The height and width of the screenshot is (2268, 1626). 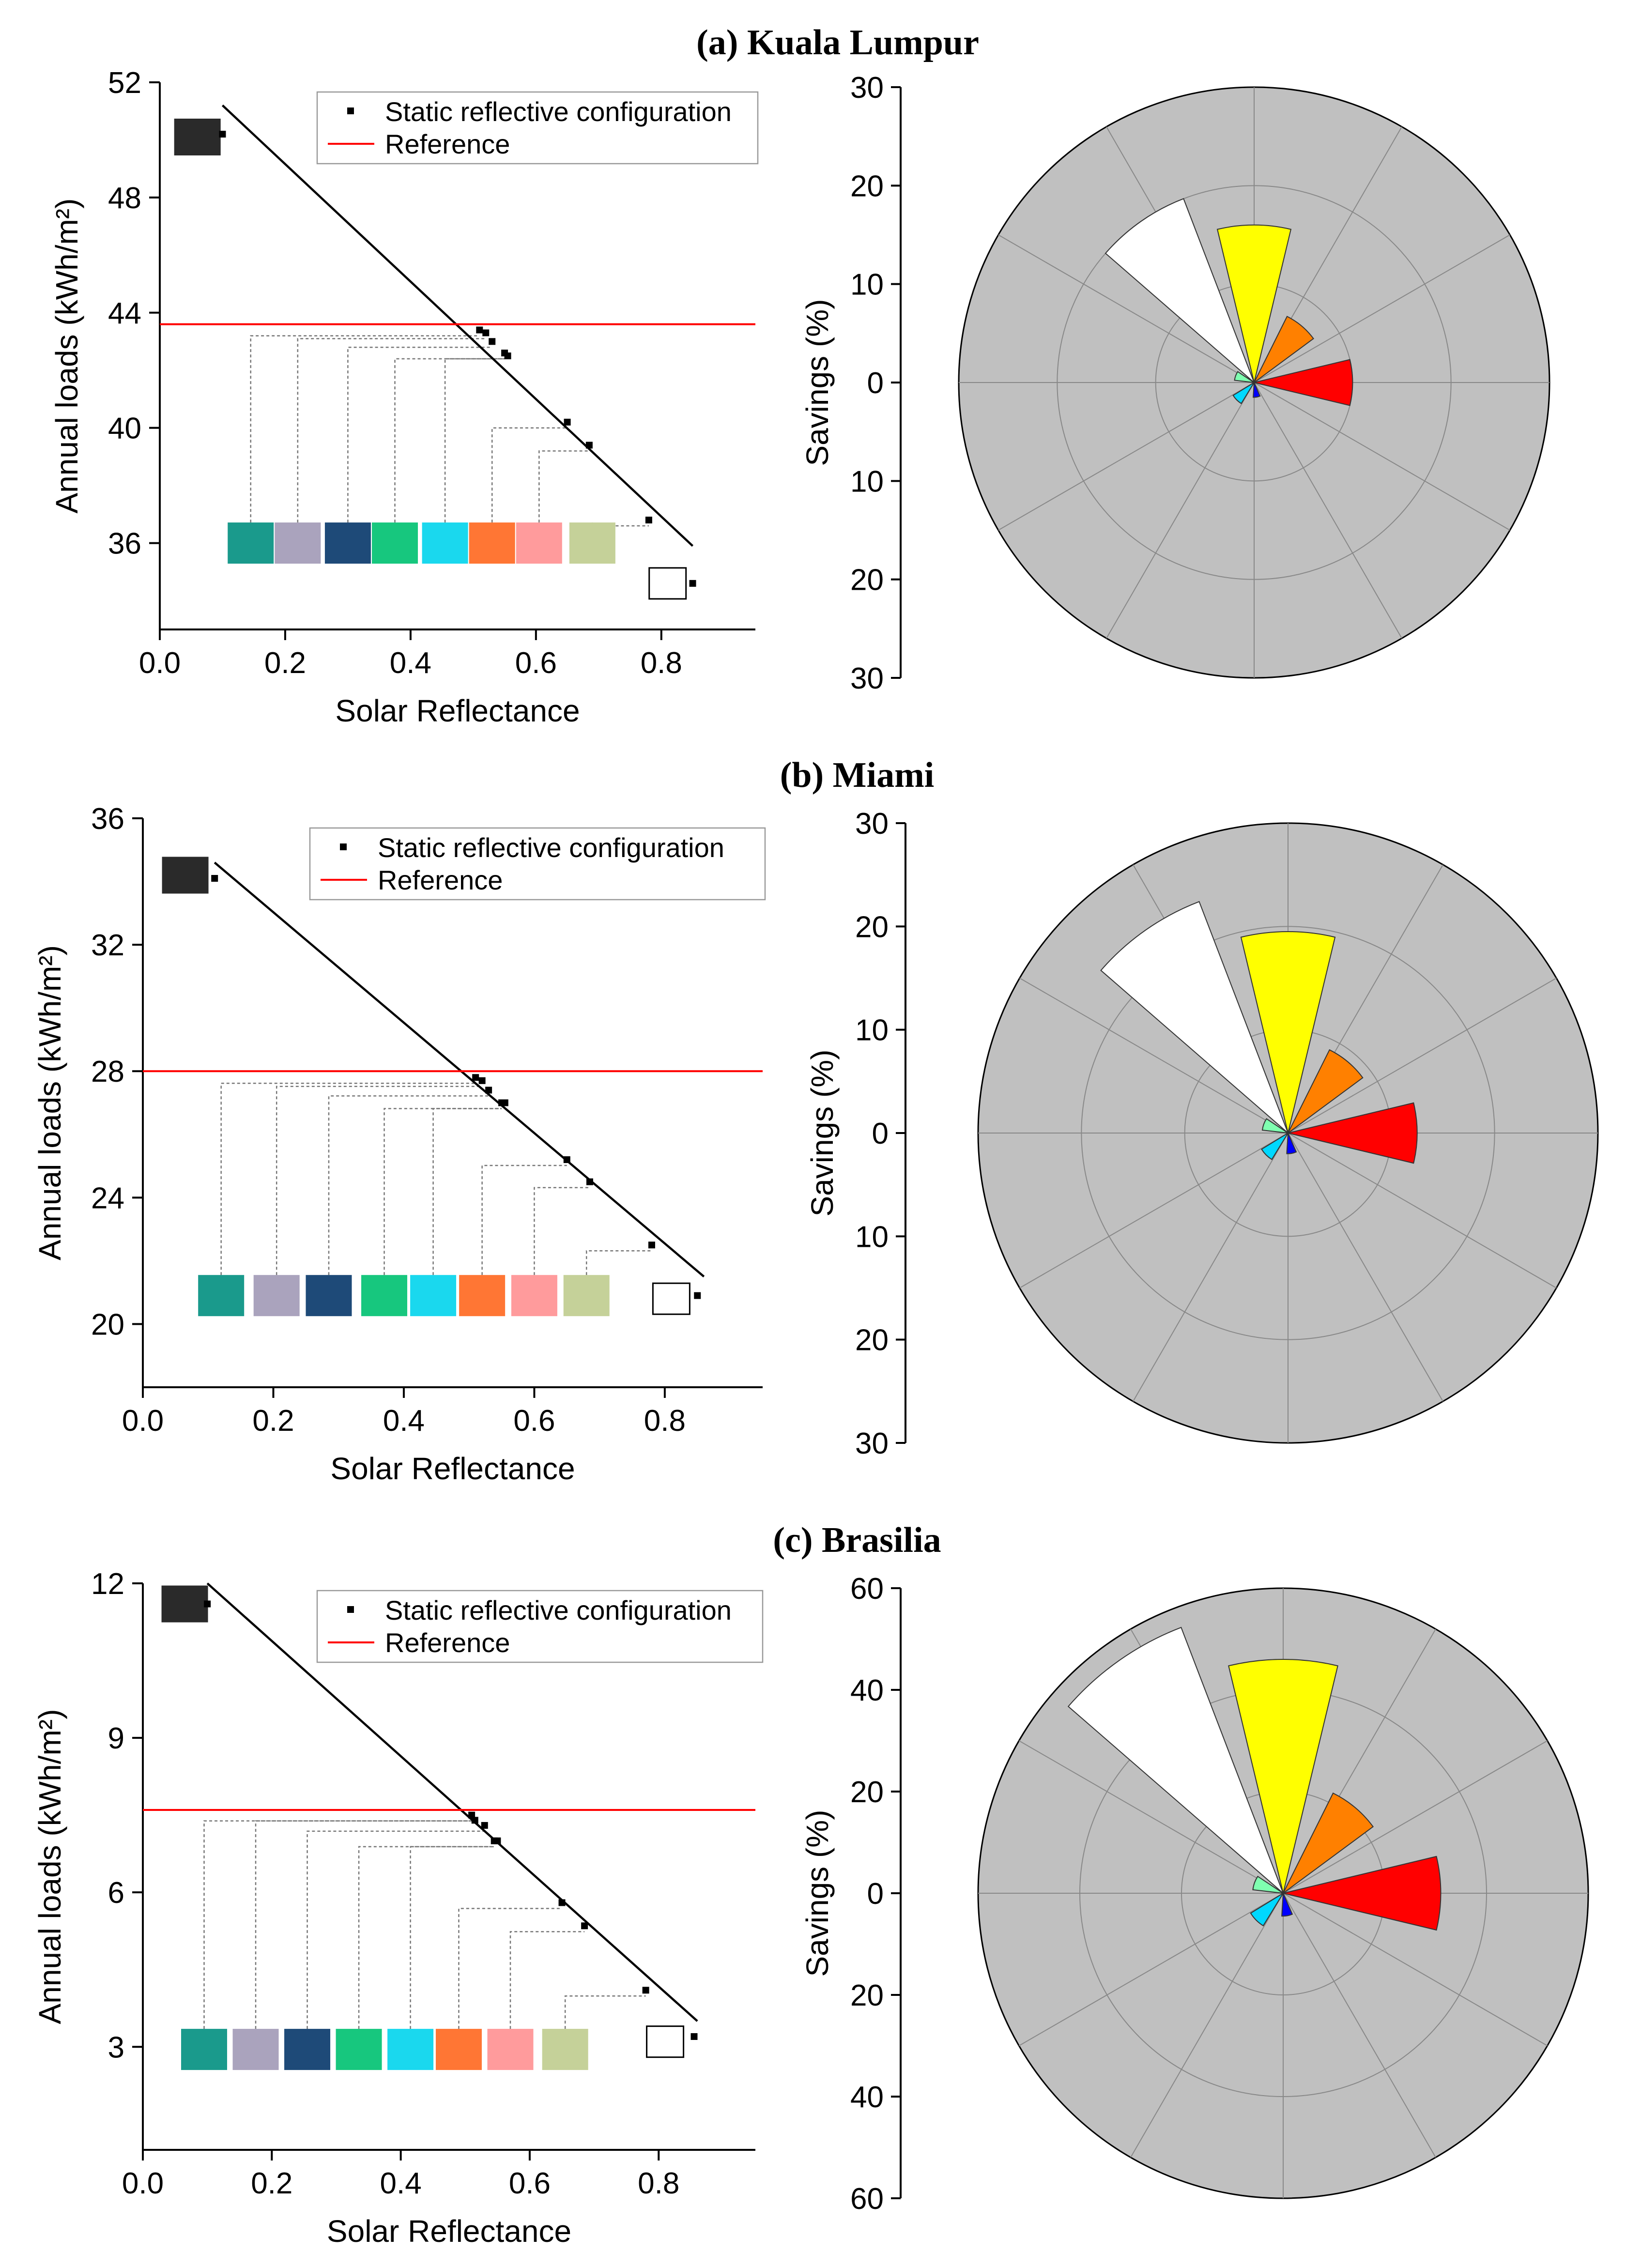 What do you see at coordinates (107, 1325) in the screenshot?
I see `y-tick-label: 20` at bounding box center [107, 1325].